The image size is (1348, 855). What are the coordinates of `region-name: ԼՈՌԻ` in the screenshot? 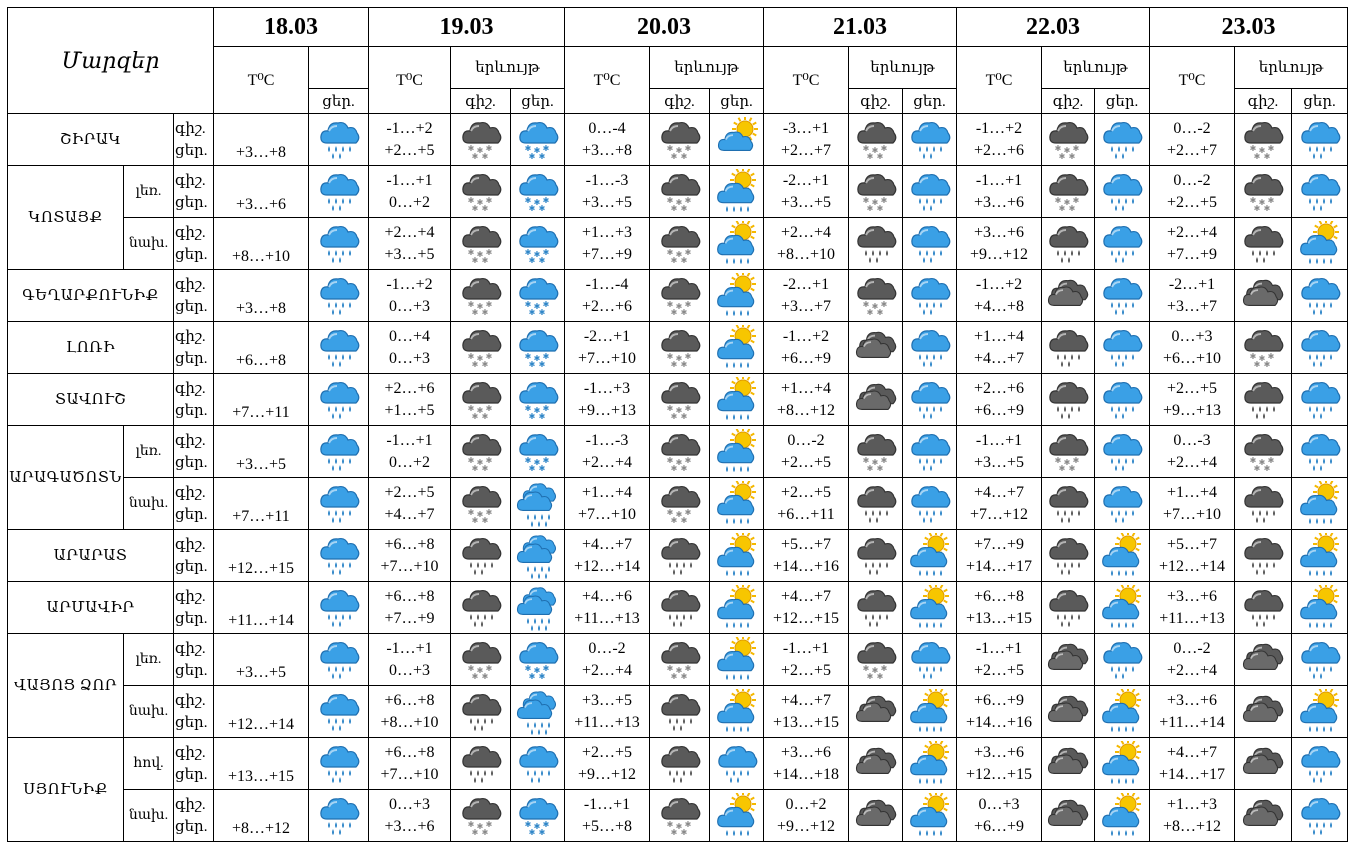 It's located at (90, 347).